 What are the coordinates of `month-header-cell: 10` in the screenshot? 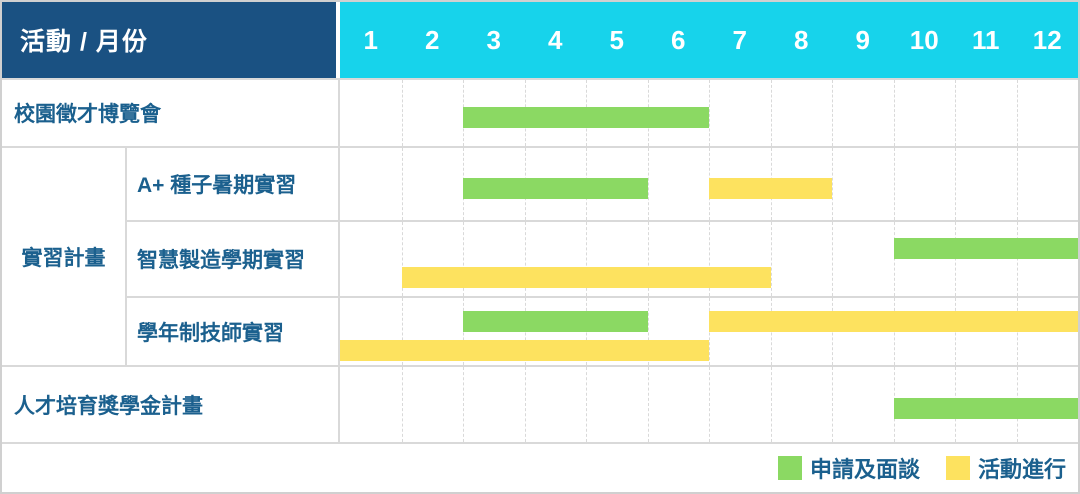 It's located at (924, 39).